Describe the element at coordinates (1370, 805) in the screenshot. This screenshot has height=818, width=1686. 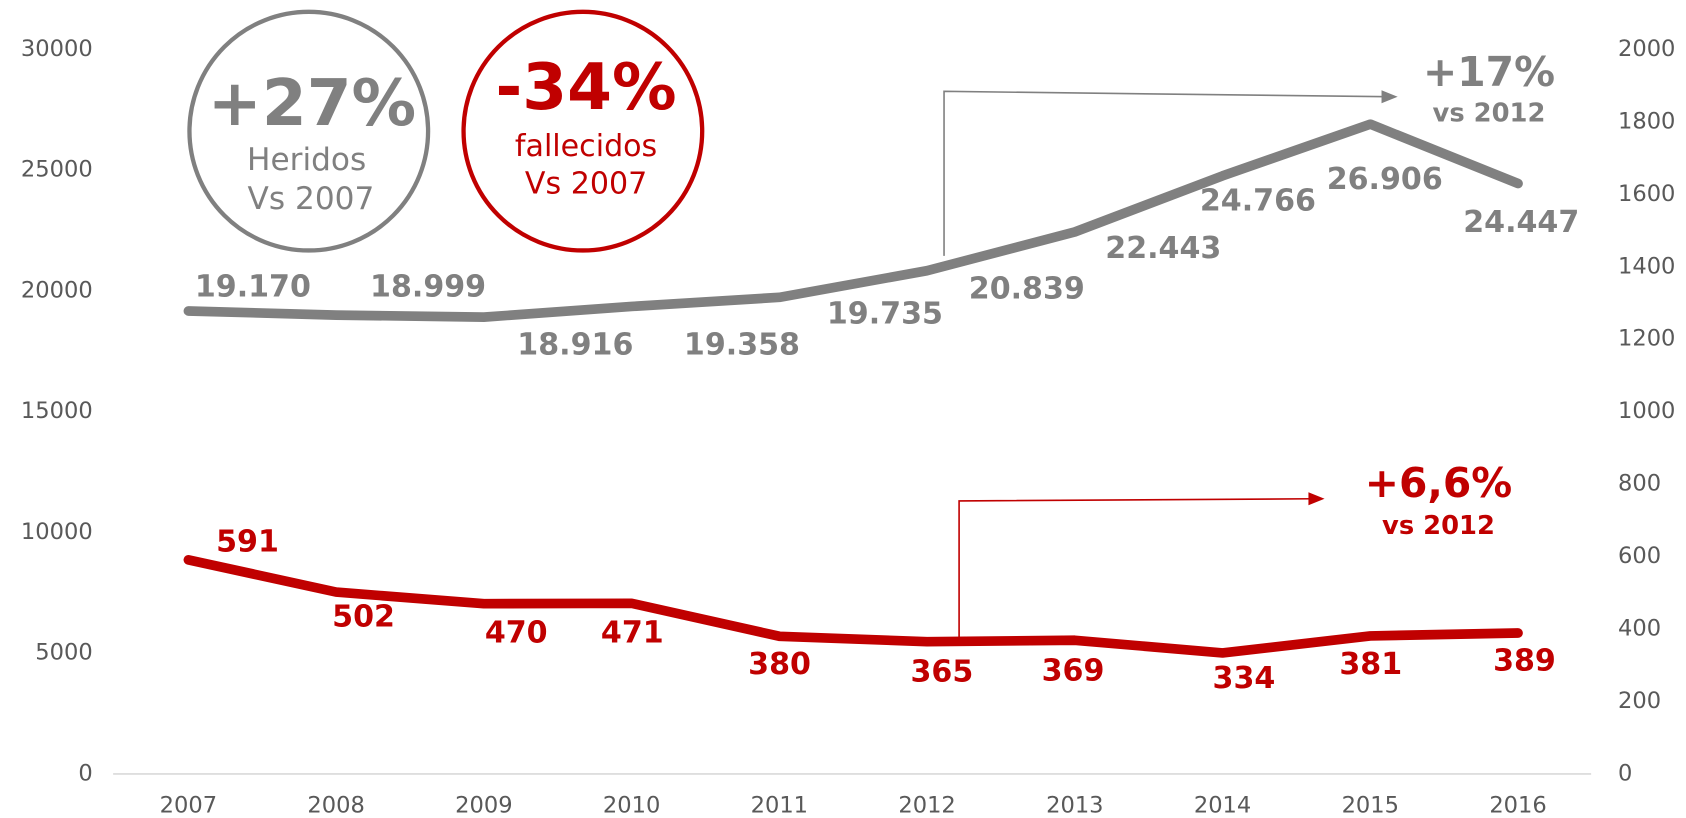
I see `x-tick-label: 2015` at that location.